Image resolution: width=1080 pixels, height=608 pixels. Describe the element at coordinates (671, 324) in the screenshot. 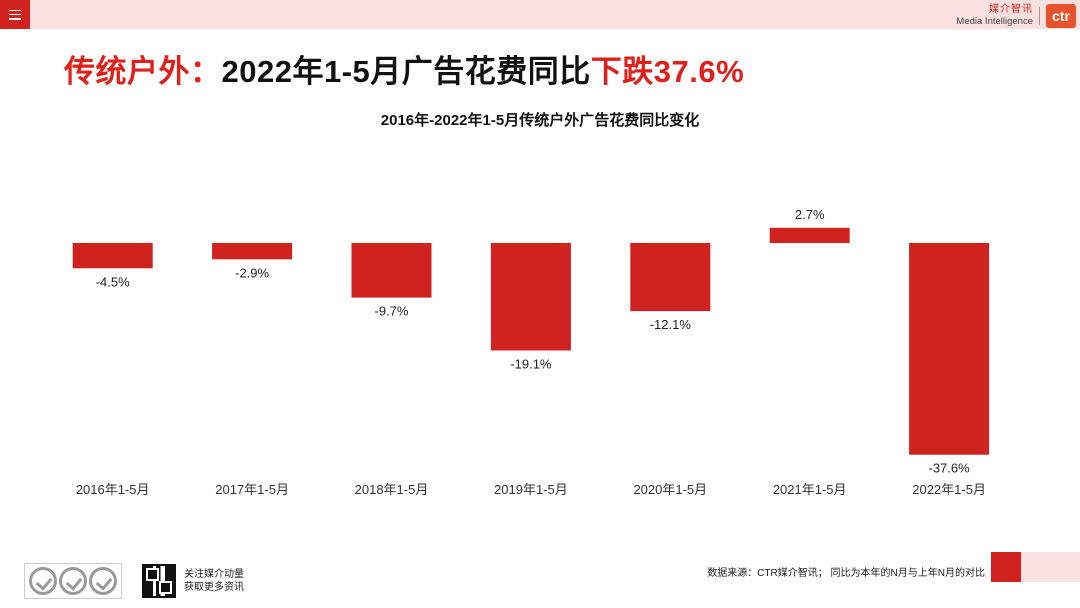

I see `data-label-5: -12.1%` at that location.